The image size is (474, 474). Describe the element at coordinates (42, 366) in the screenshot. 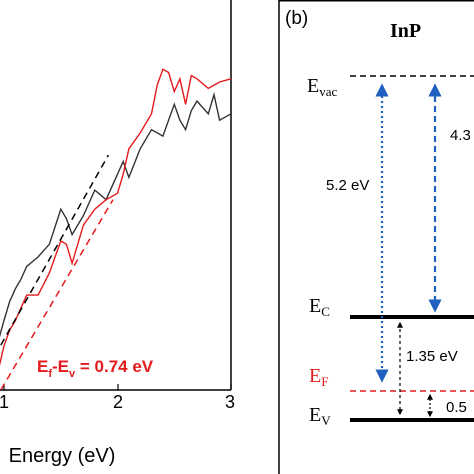

I see `annotation-main: E` at that location.